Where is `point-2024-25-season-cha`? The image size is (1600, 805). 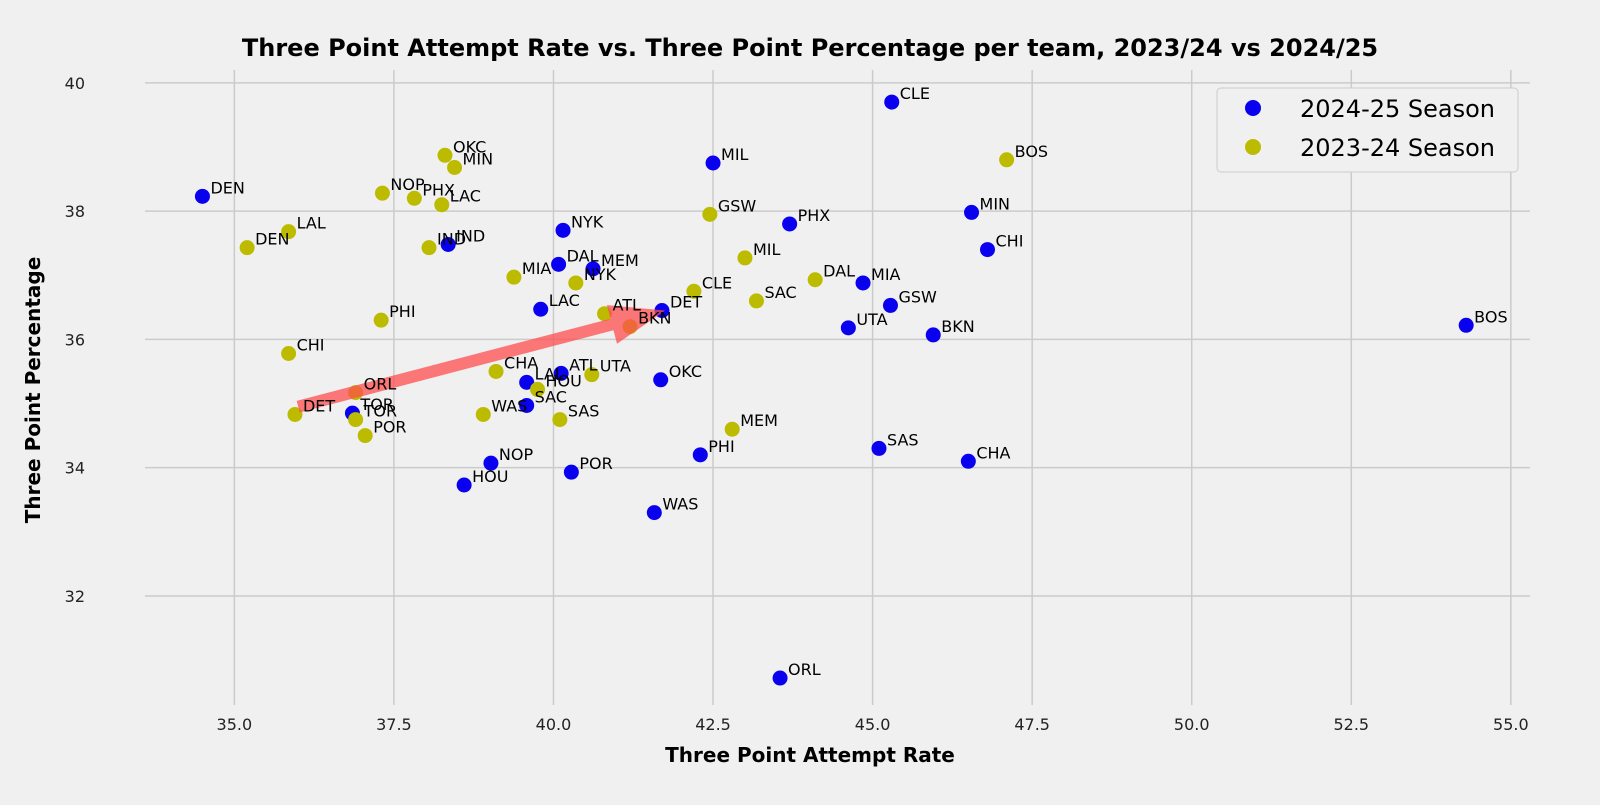 point-2024-25-season-cha is located at coordinates (968, 461).